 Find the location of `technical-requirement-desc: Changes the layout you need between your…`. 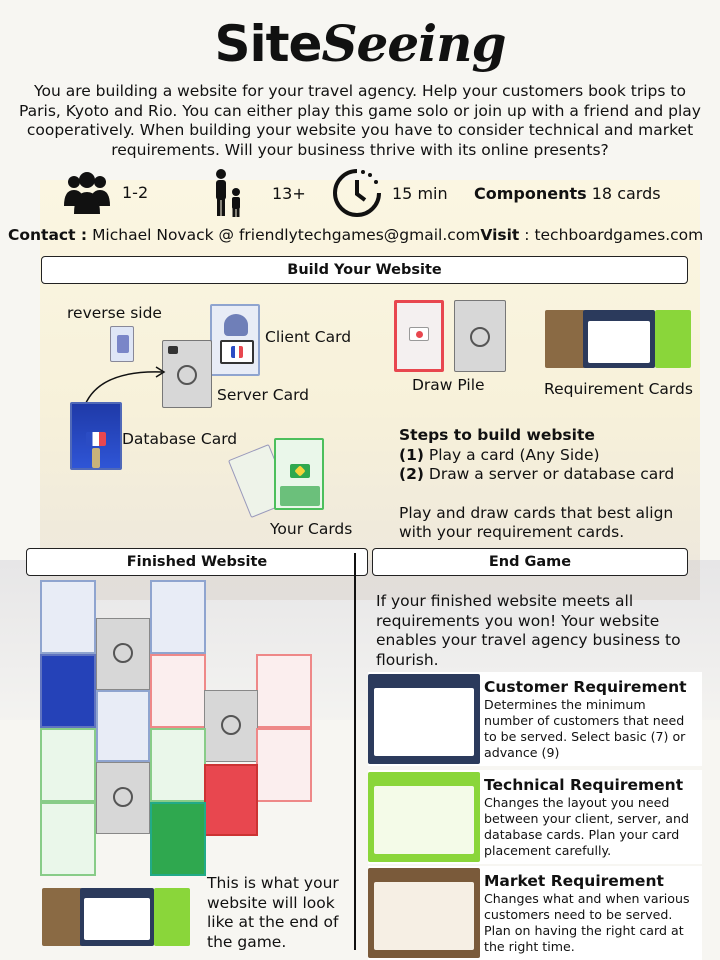

technical-requirement-desc: Changes the layout you need between your… is located at coordinates (586, 826).